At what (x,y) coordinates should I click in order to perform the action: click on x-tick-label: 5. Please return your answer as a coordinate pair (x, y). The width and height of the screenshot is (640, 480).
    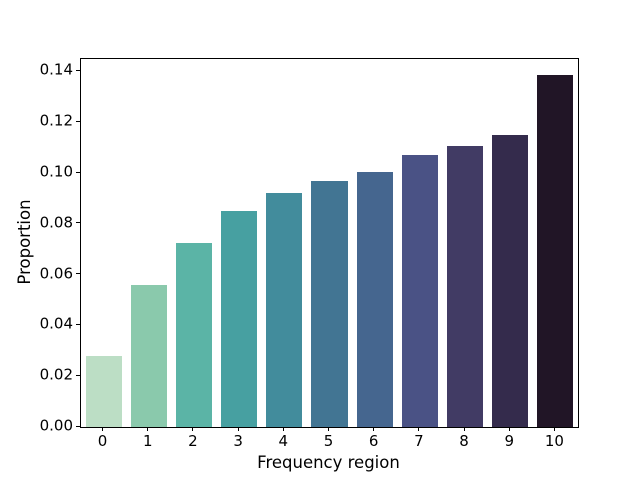
    Looking at the image, I should click on (328, 441).